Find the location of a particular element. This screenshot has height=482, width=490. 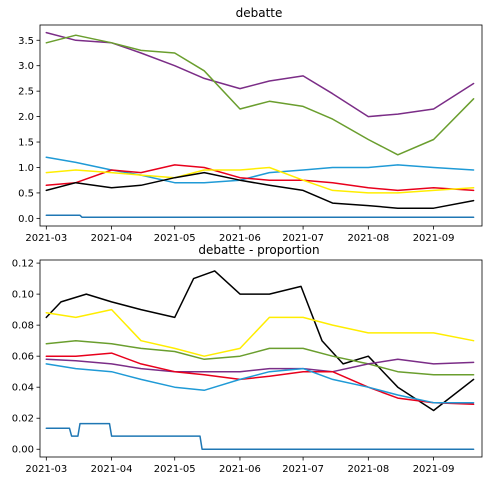

y-tick-label: 0.04 is located at coordinates (23, 388).